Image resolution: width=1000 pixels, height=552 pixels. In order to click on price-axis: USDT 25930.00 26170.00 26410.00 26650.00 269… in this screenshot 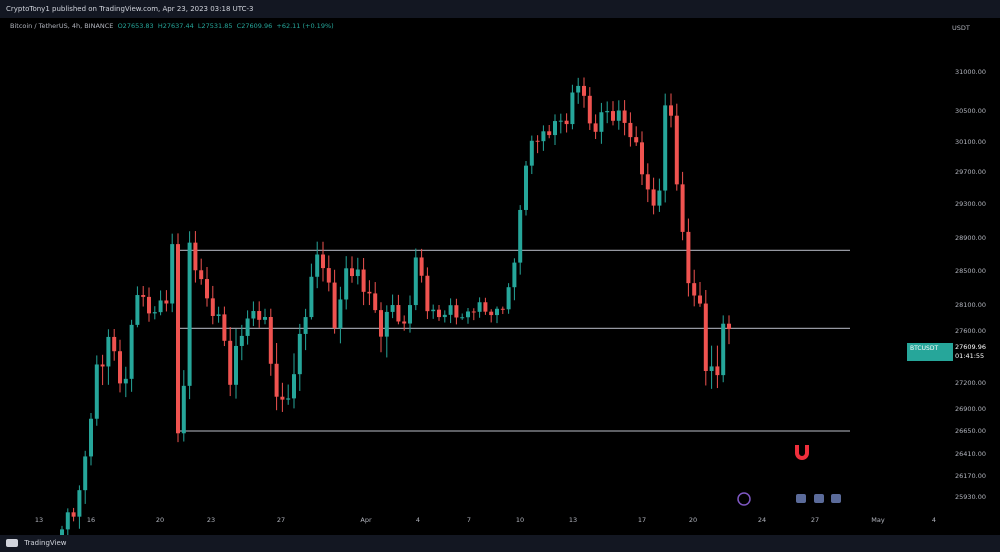, I will do `click(969, 262)`.